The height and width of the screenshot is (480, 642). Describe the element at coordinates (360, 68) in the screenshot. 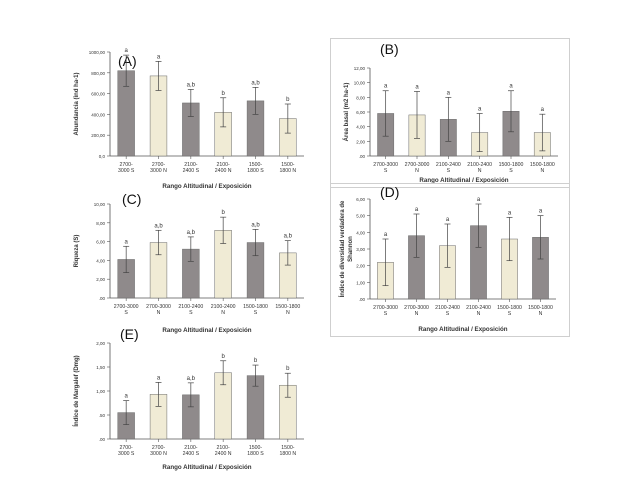

I see `y-tick-label: 12,00` at that location.